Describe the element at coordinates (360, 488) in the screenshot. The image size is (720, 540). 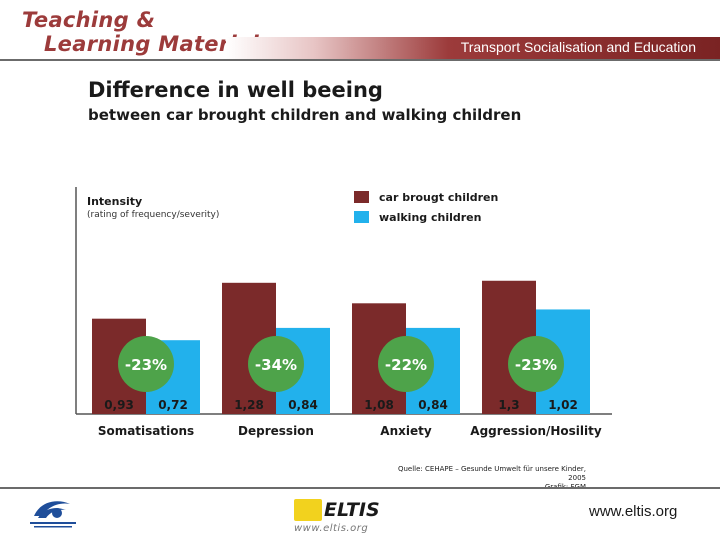
I see `footer-divider` at that location.